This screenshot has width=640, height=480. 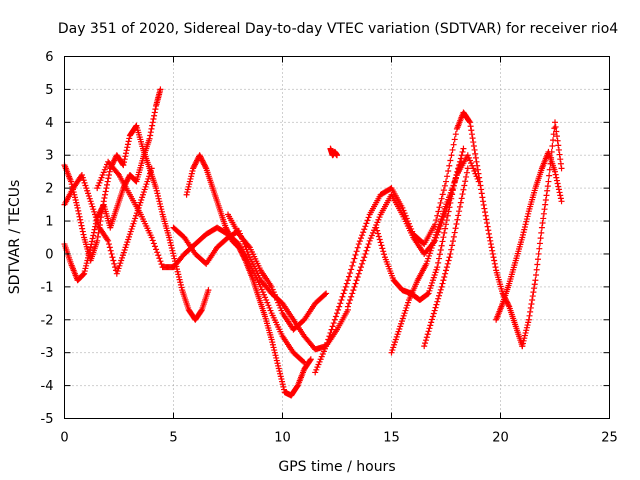 What do you see at coordinates (15, 237) in the screenshot?
I see `y-axis-label: SDTVAR / TECUs` at bounding box center [15, 237].